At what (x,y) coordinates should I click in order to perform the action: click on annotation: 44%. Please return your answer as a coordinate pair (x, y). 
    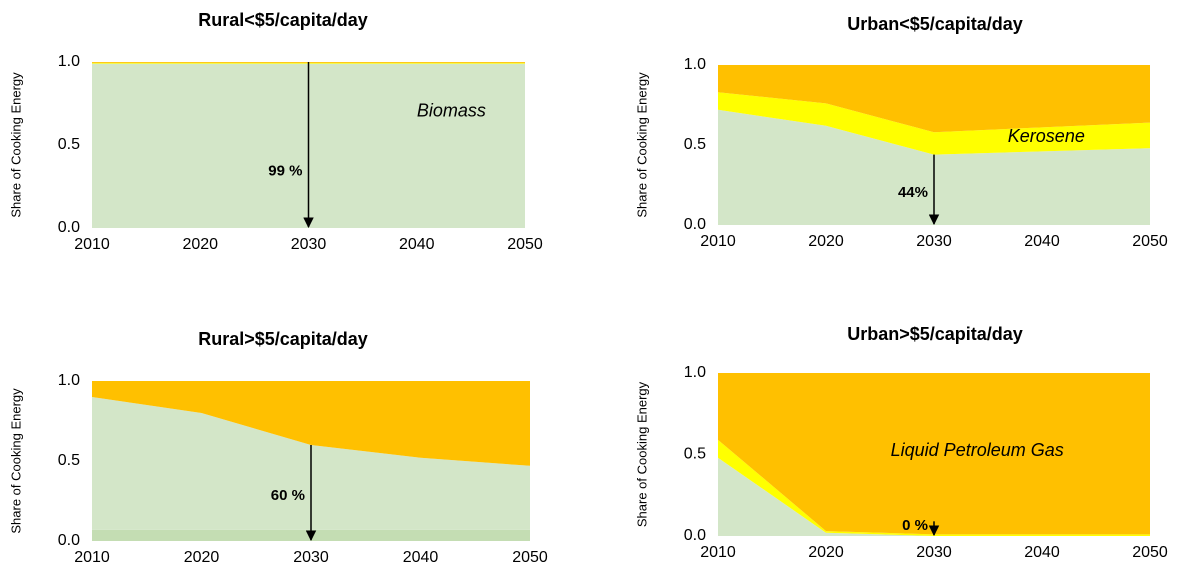
    Looking at the image, I should click on (913, 192).